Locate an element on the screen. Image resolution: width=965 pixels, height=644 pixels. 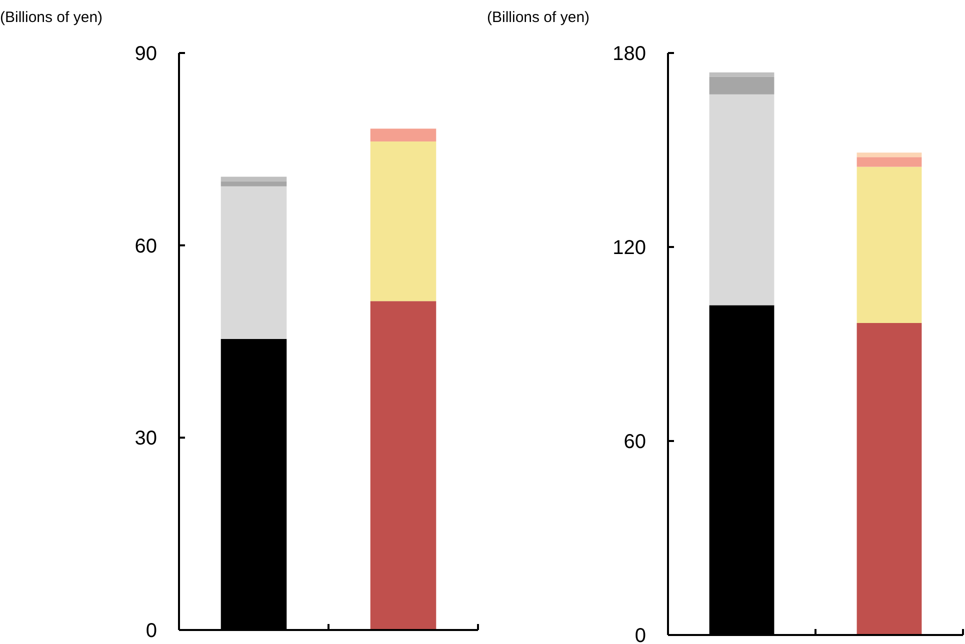
y-tick-label: 120 is located at coordinates (629, 248).